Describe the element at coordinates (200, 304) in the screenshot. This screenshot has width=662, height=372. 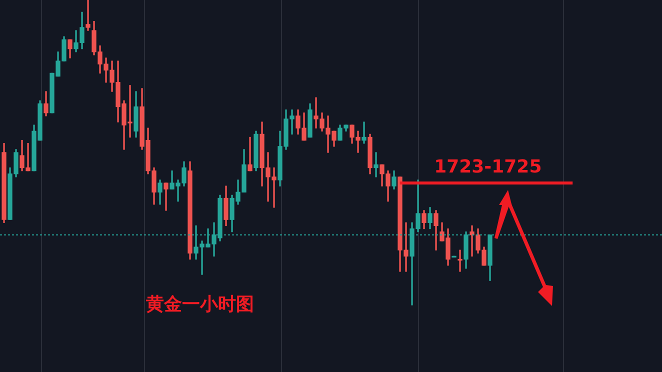
I see `text: 黄金一小时图` at that location.